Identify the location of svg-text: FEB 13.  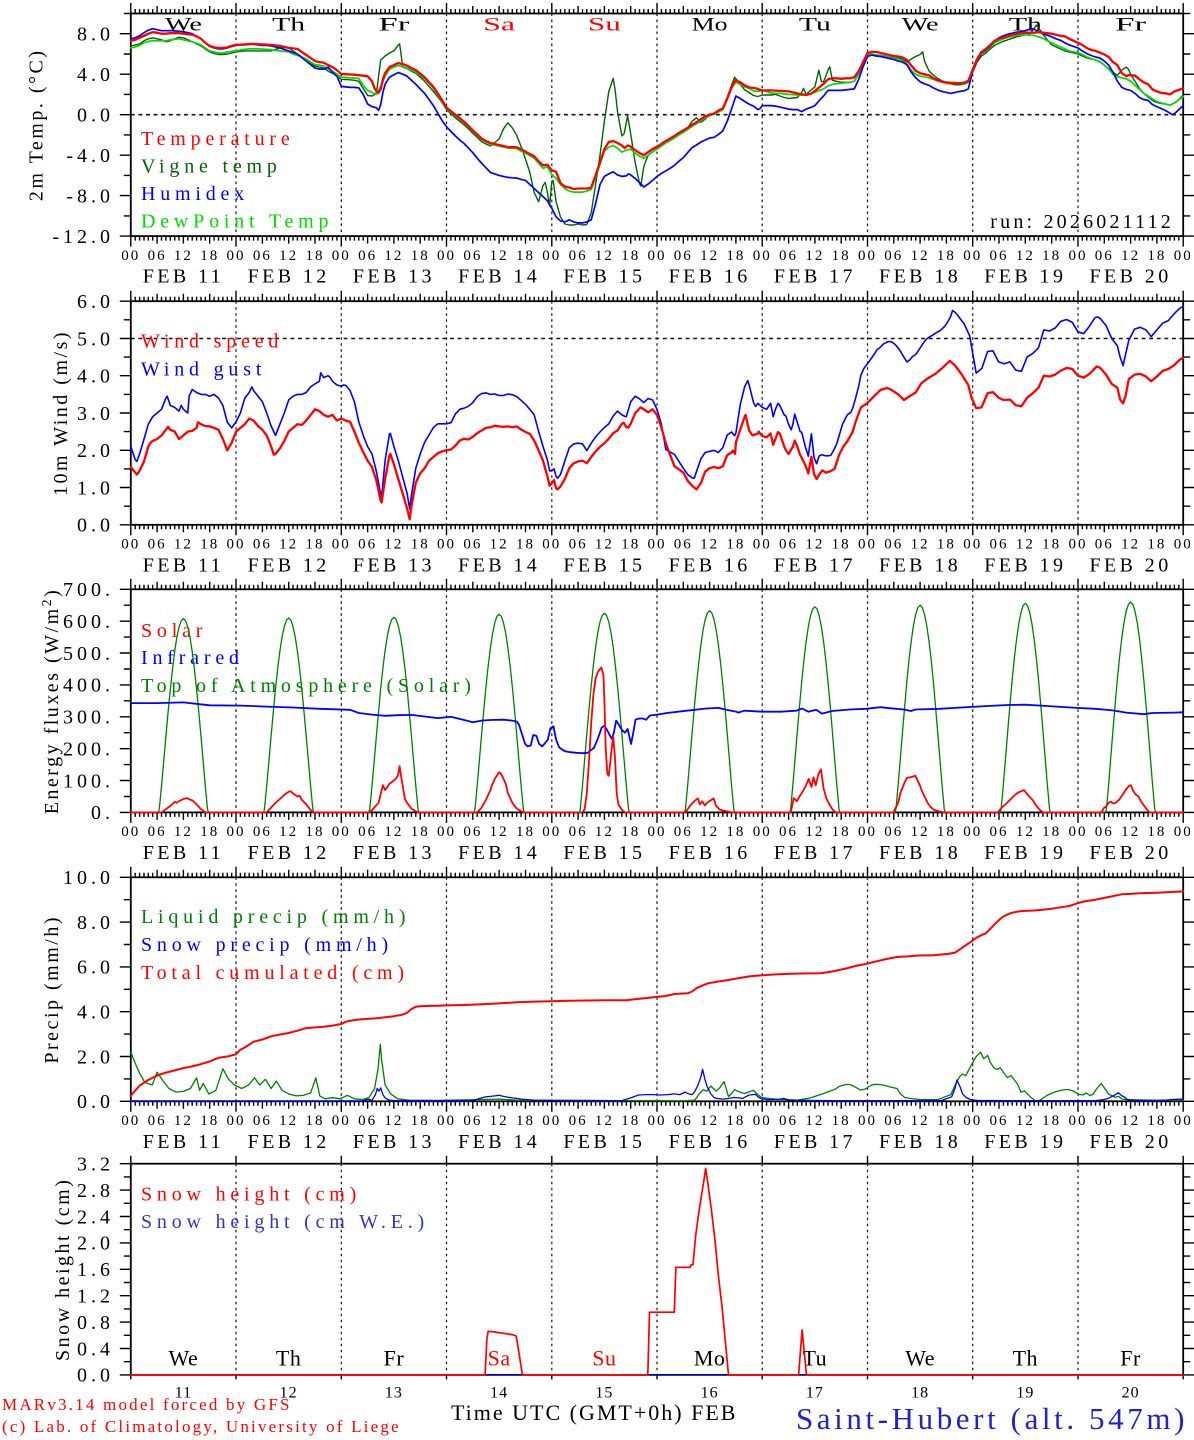
(394, 1142).